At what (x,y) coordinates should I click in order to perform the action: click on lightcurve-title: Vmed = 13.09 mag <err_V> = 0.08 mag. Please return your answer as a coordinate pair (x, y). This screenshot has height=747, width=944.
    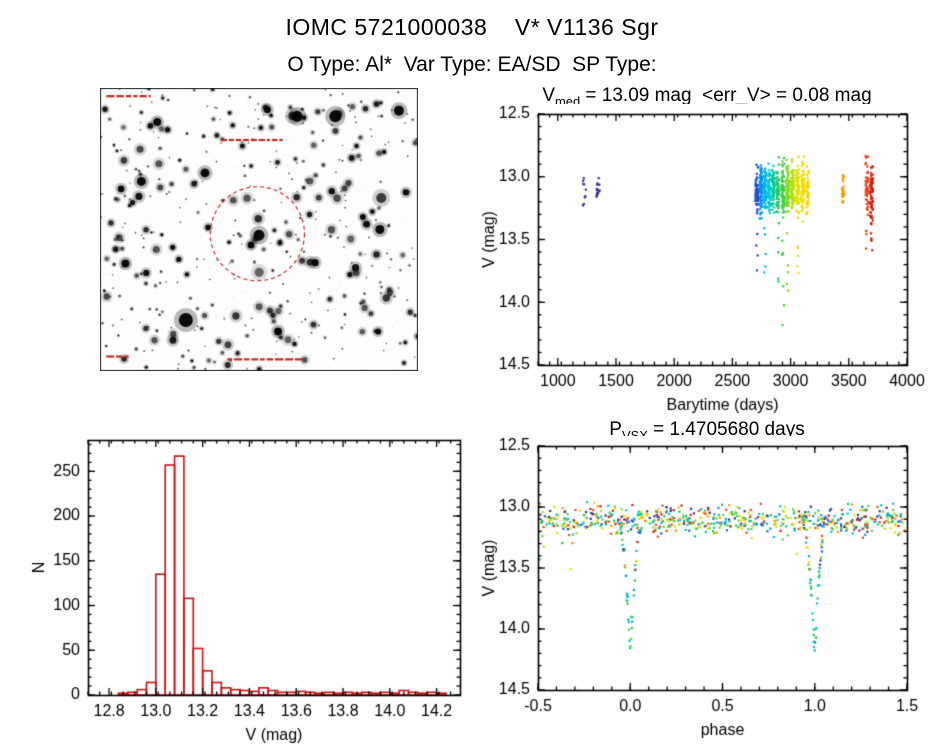
    Looking at the image, I should click on (707, 97).